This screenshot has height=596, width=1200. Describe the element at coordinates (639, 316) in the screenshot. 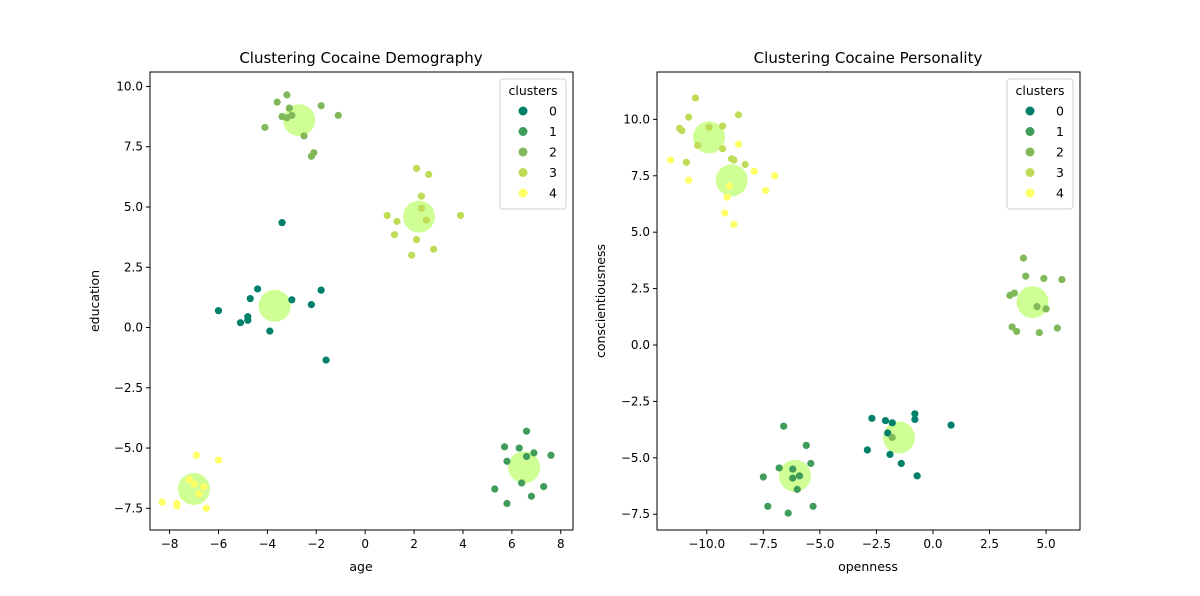

I see `personality-yticks: −7.5 −5.0 −2.5 0.0 2.5 5.0 7.5 10.0` at that location.